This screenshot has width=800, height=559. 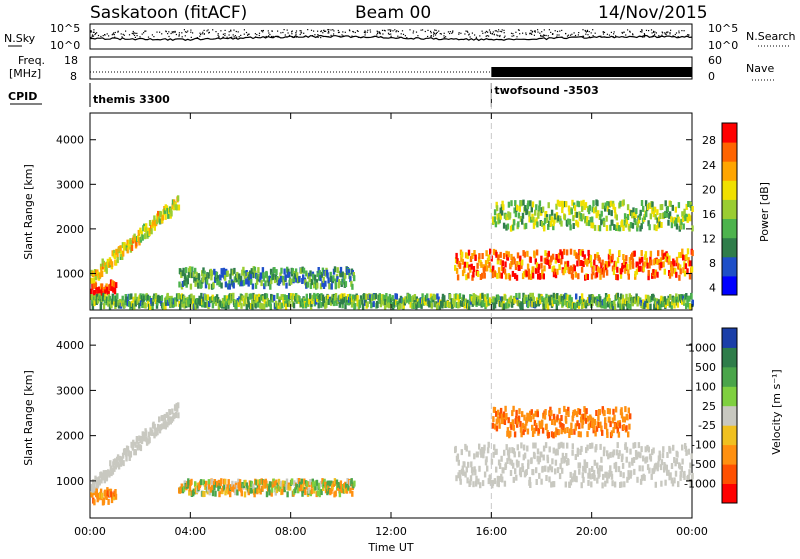 I want to click on y-tick-label: 4000, so click(x=70, y=140).